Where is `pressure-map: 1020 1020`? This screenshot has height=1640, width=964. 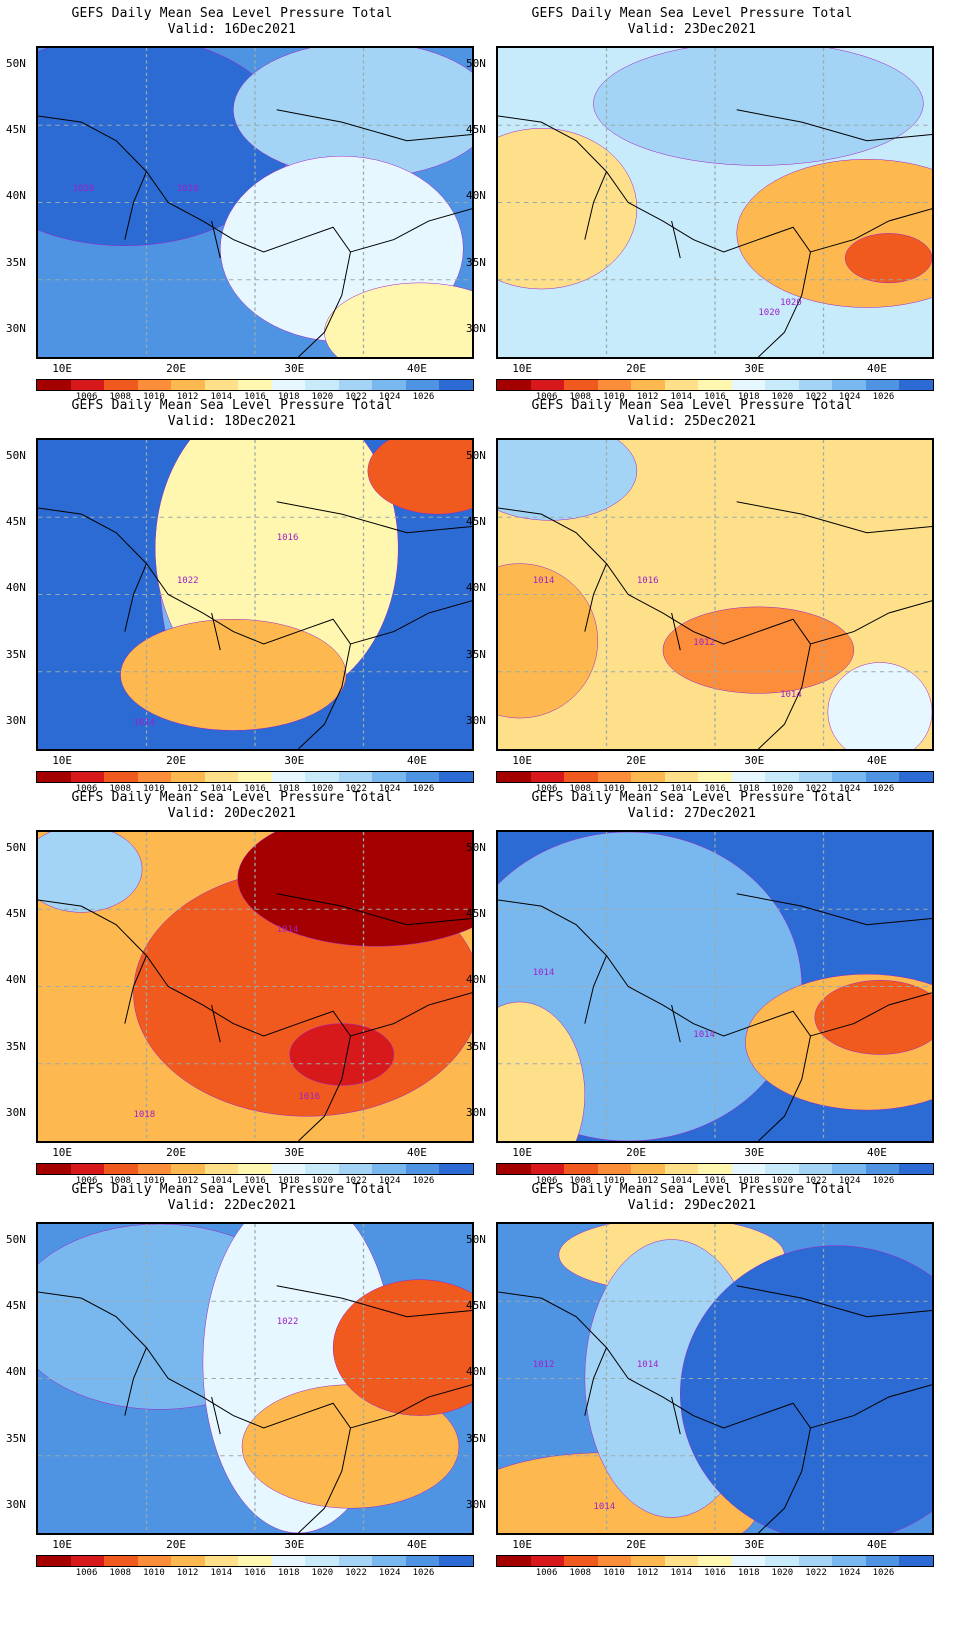 pressure-map: 1020 1020 is located at coordinates (715, 202).